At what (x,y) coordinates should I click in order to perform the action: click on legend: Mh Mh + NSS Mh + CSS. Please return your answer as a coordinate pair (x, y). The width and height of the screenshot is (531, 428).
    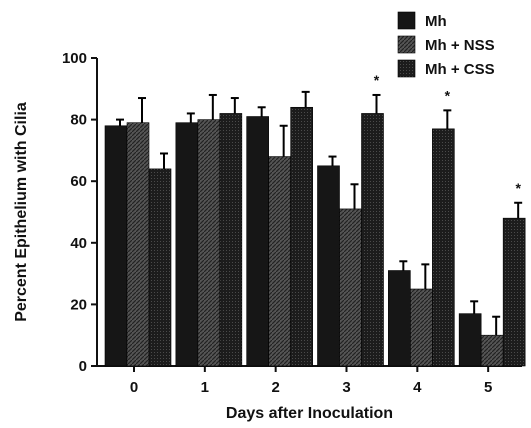
    Looking at the image, I should click on (446, 44).